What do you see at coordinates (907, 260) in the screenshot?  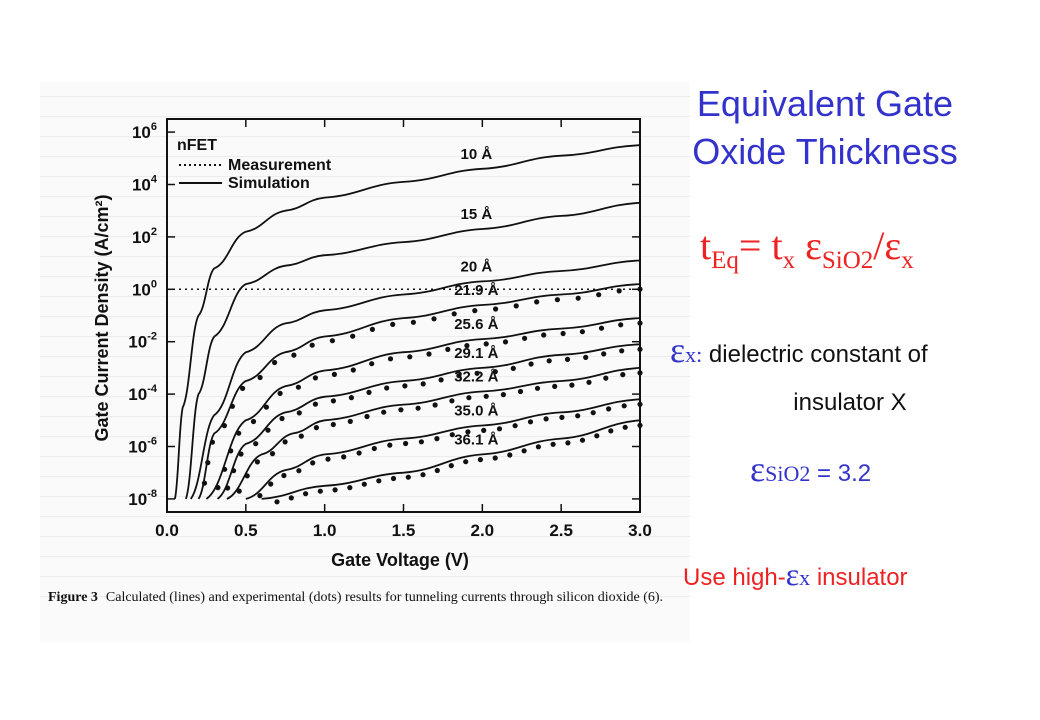 I see `eq-sub-x2: x` at bounding box center [907, 260].